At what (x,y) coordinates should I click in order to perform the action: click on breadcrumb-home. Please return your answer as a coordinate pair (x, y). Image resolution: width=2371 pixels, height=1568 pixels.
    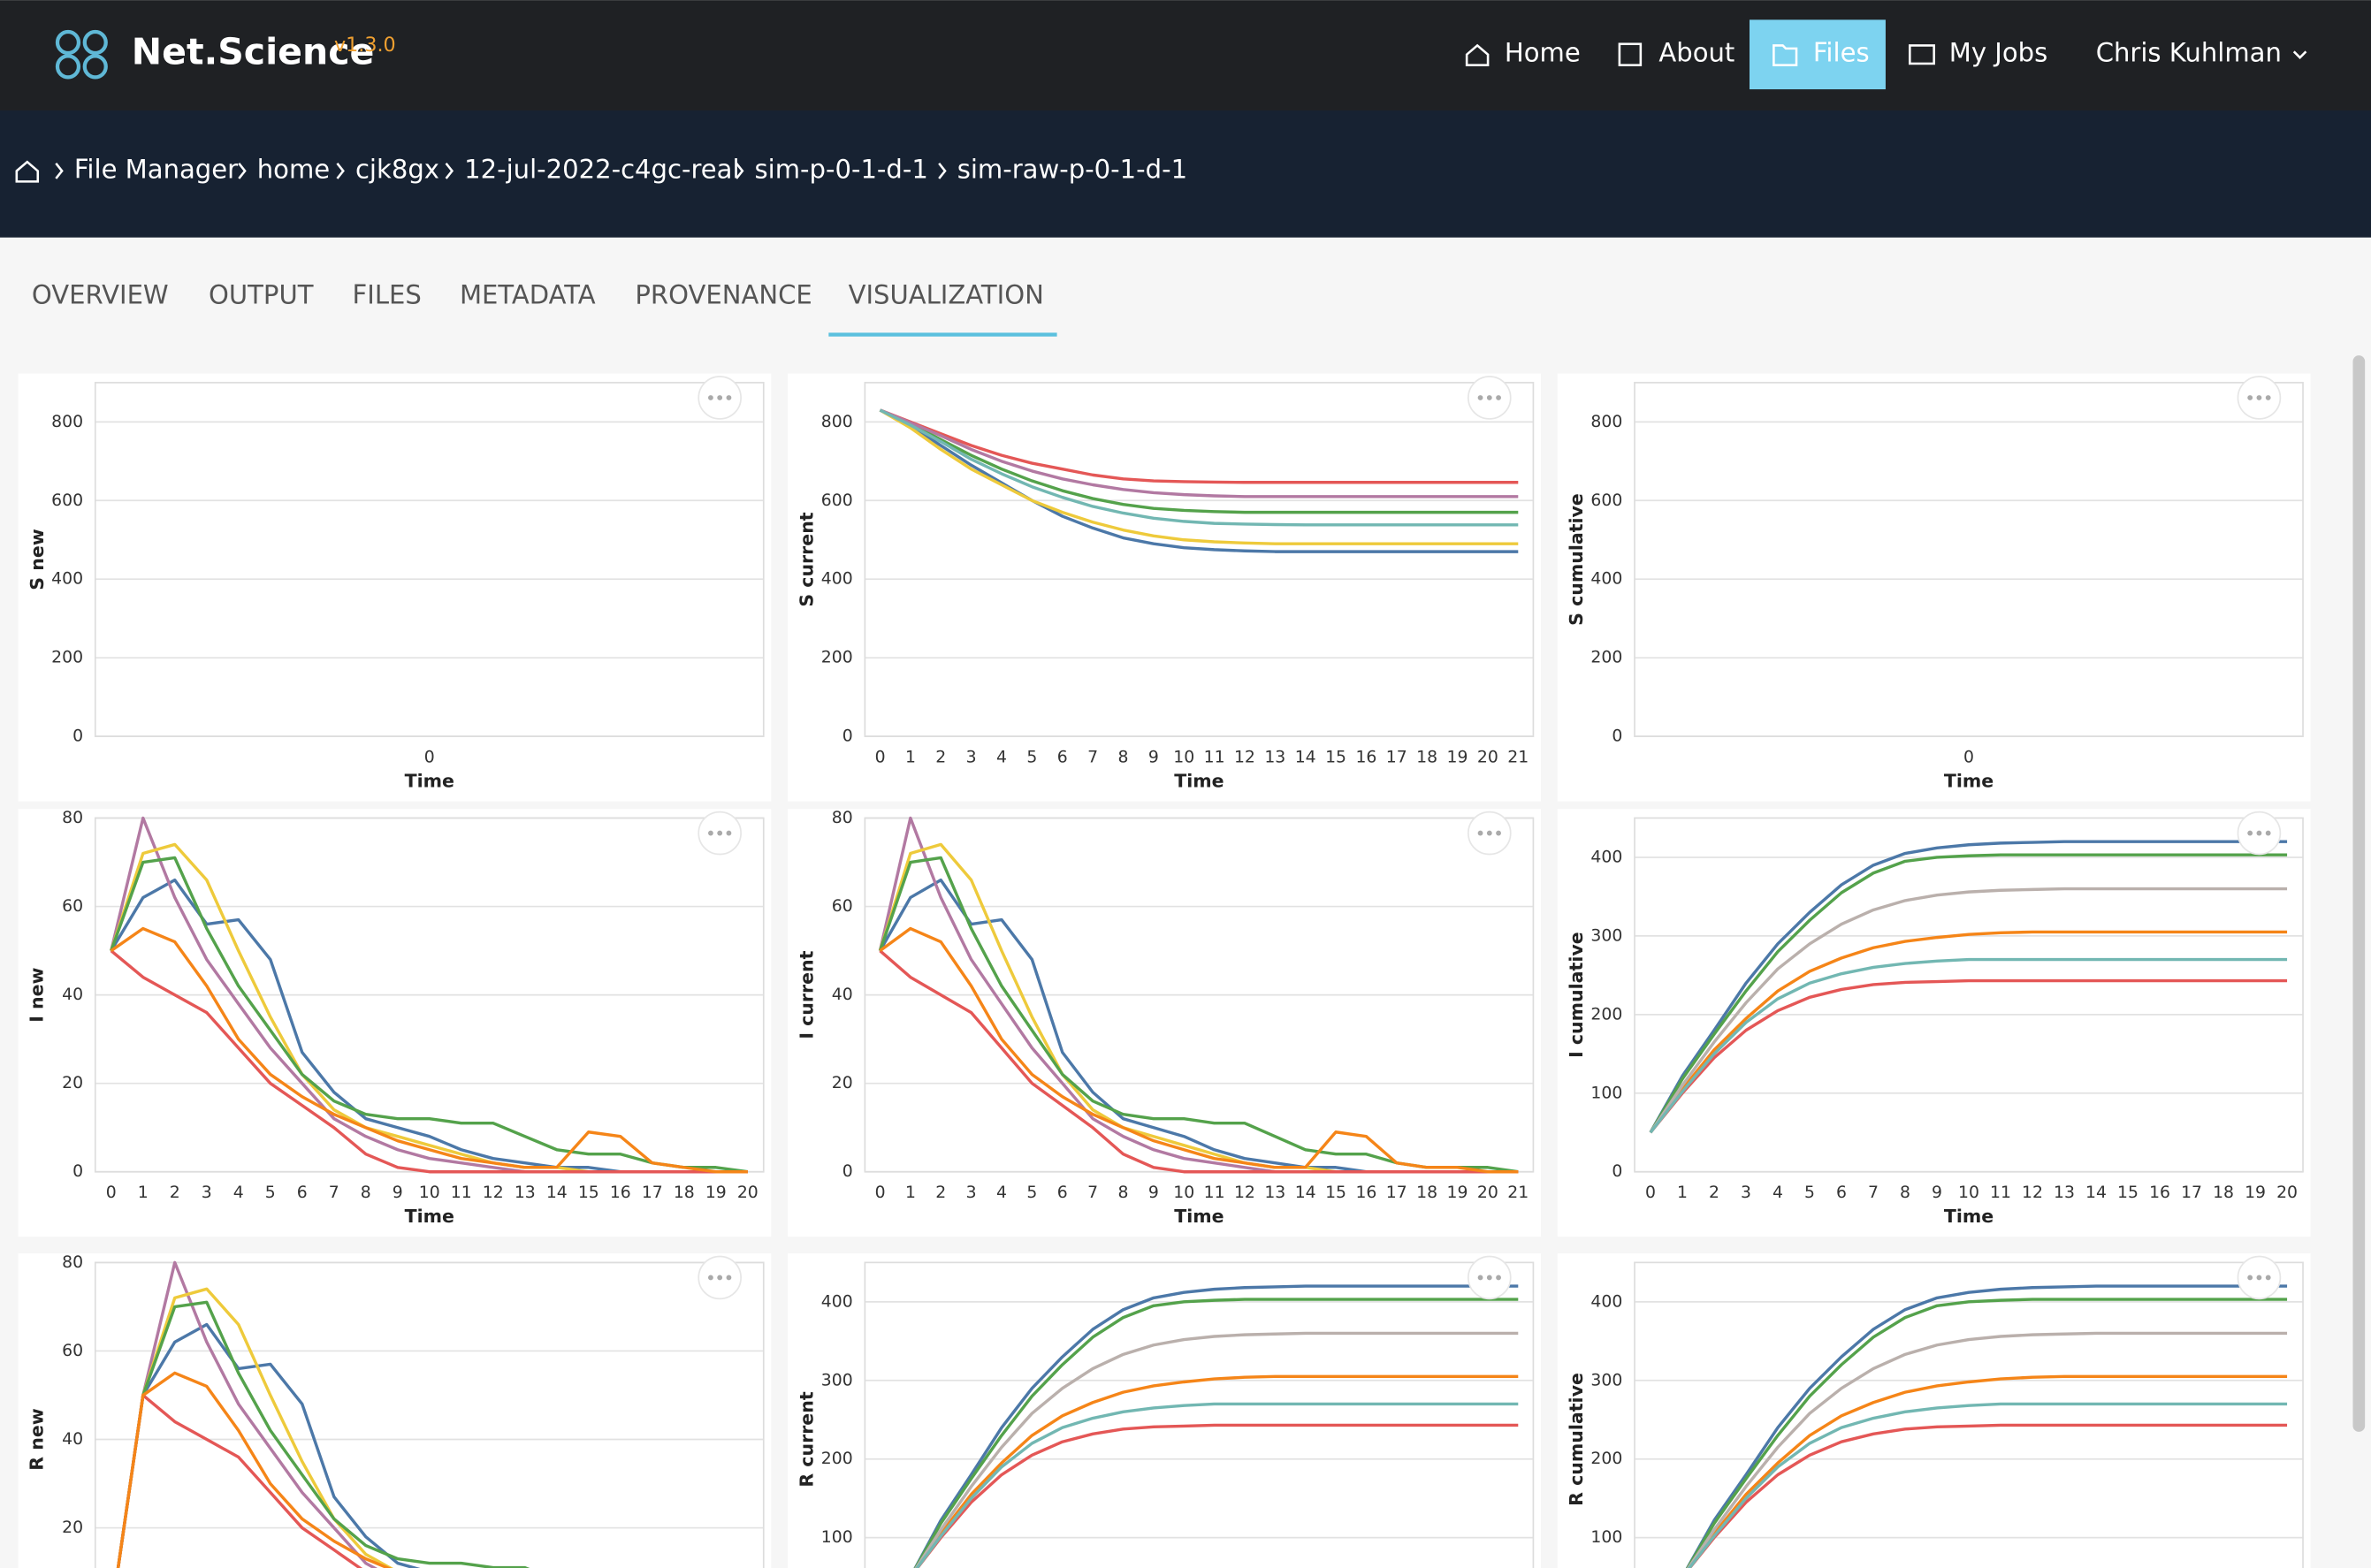
    Looking at the image, I should click on (27, 172).